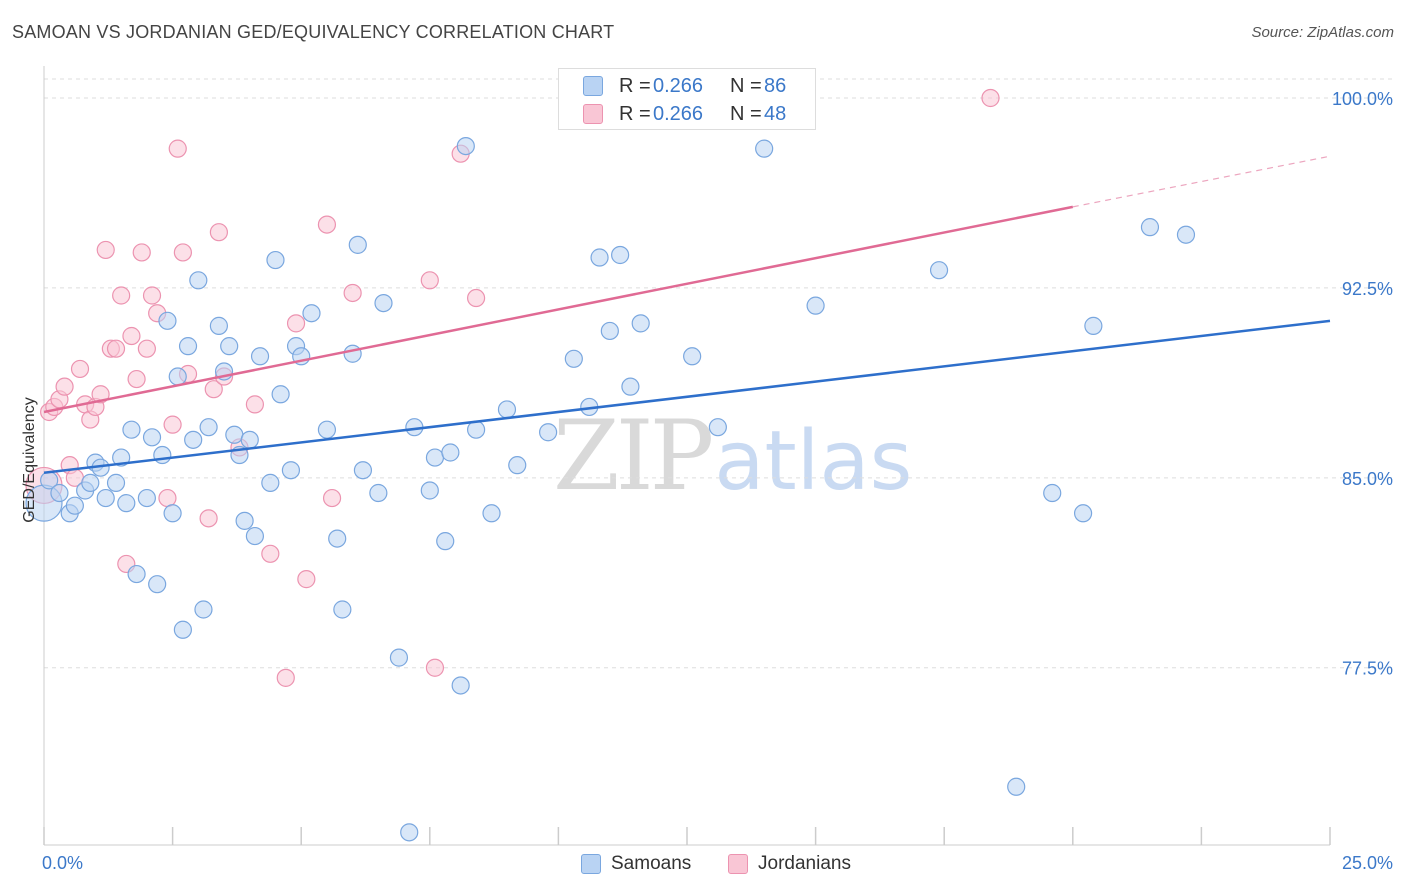 This screenshot has width=1406, height=892. I want to click on legend-n-label: N =, so click(746, 85).